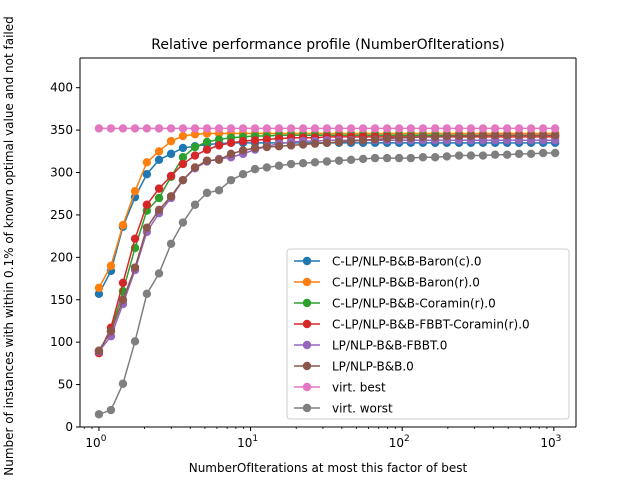  I want to click on legend-item: virt. worst, so click(343, 409).